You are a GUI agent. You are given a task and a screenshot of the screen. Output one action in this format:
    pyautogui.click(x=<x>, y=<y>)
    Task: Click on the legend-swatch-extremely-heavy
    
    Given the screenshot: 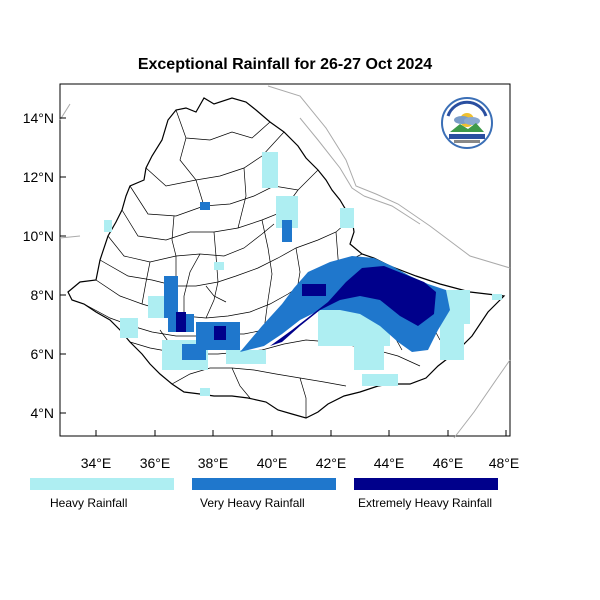 What is the action you would take?
    pyautogui.click(x=426, y=484)
    